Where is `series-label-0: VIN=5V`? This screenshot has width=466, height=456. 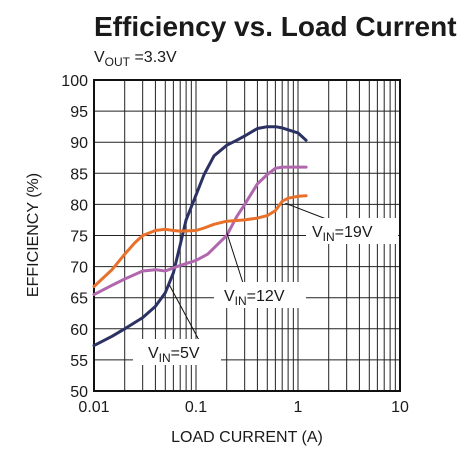
series-label-0: VIN=5V is located at coordinates (174, 355).